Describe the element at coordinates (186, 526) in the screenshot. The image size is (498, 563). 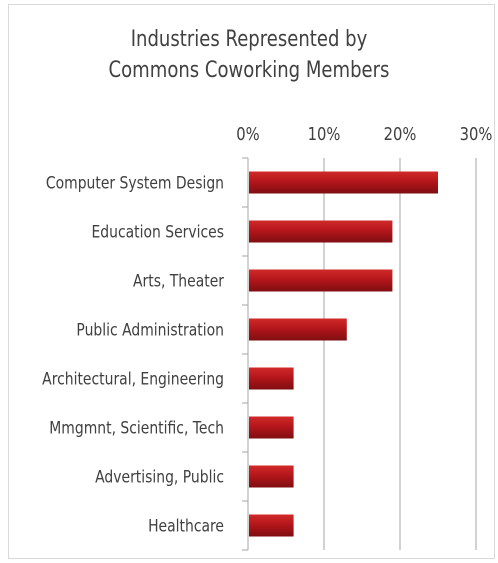
I see `category-label-7: Healthcare` at that location.